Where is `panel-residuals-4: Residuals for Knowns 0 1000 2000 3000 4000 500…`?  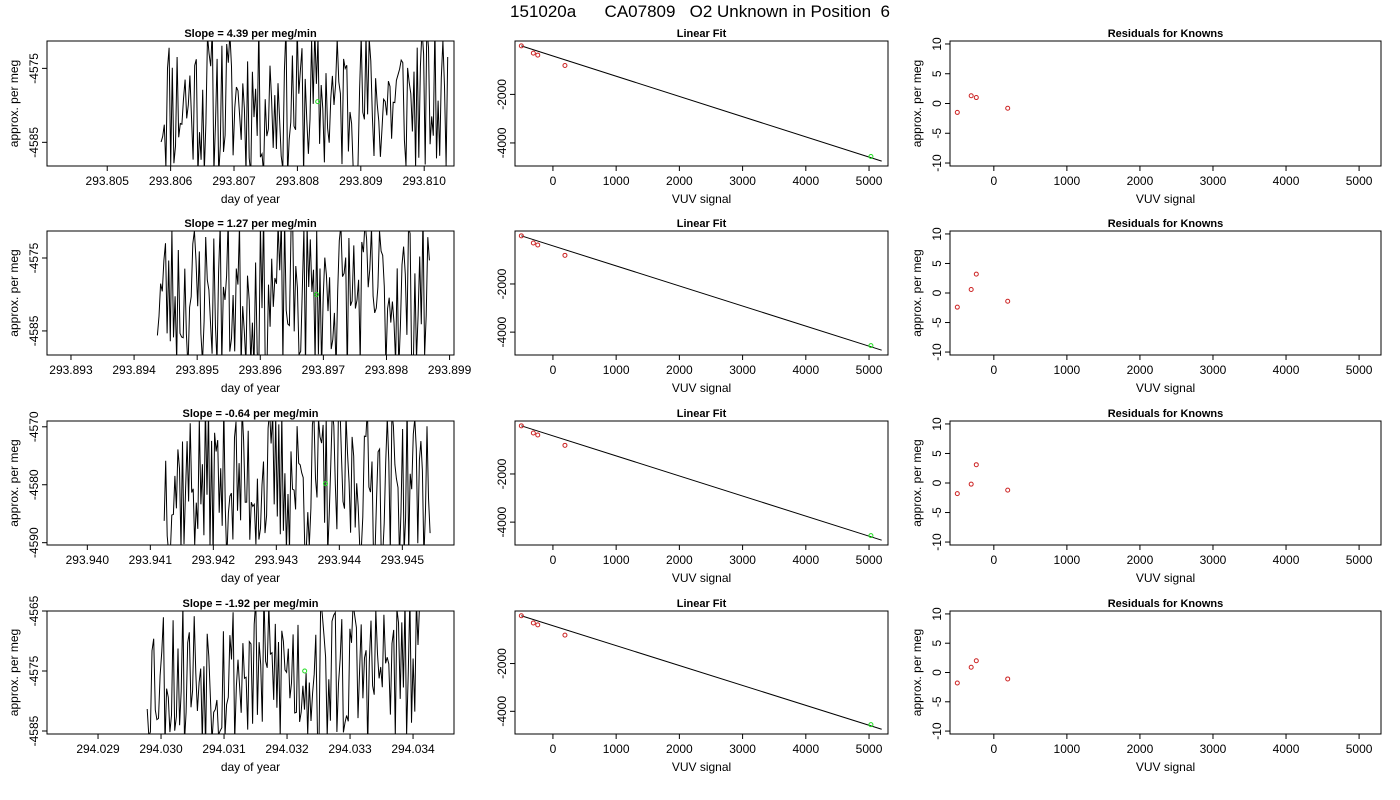
panel-residuals-4: Residuals for Knowns 0 1000 2000 3000 4000 500… is located at coordinates (1146, 686).